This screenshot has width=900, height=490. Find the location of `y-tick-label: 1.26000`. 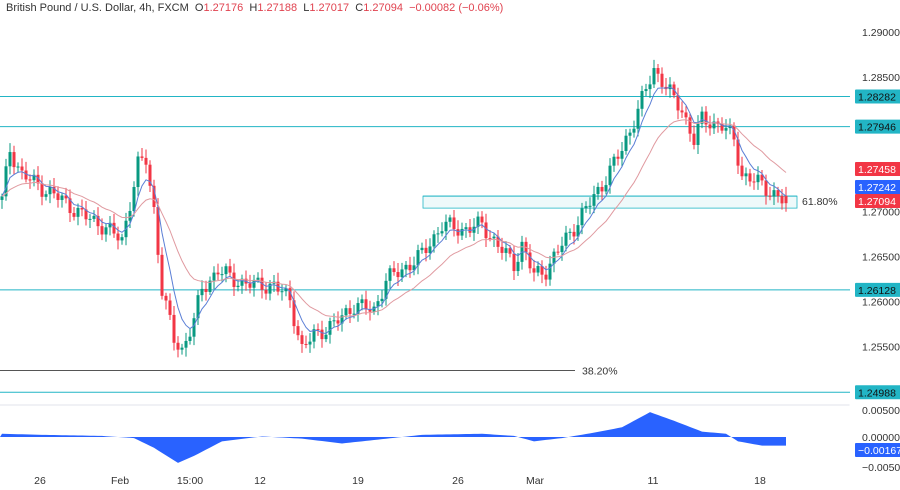

y-tick-label: 1.26000 is located at coordinates (881, 302).